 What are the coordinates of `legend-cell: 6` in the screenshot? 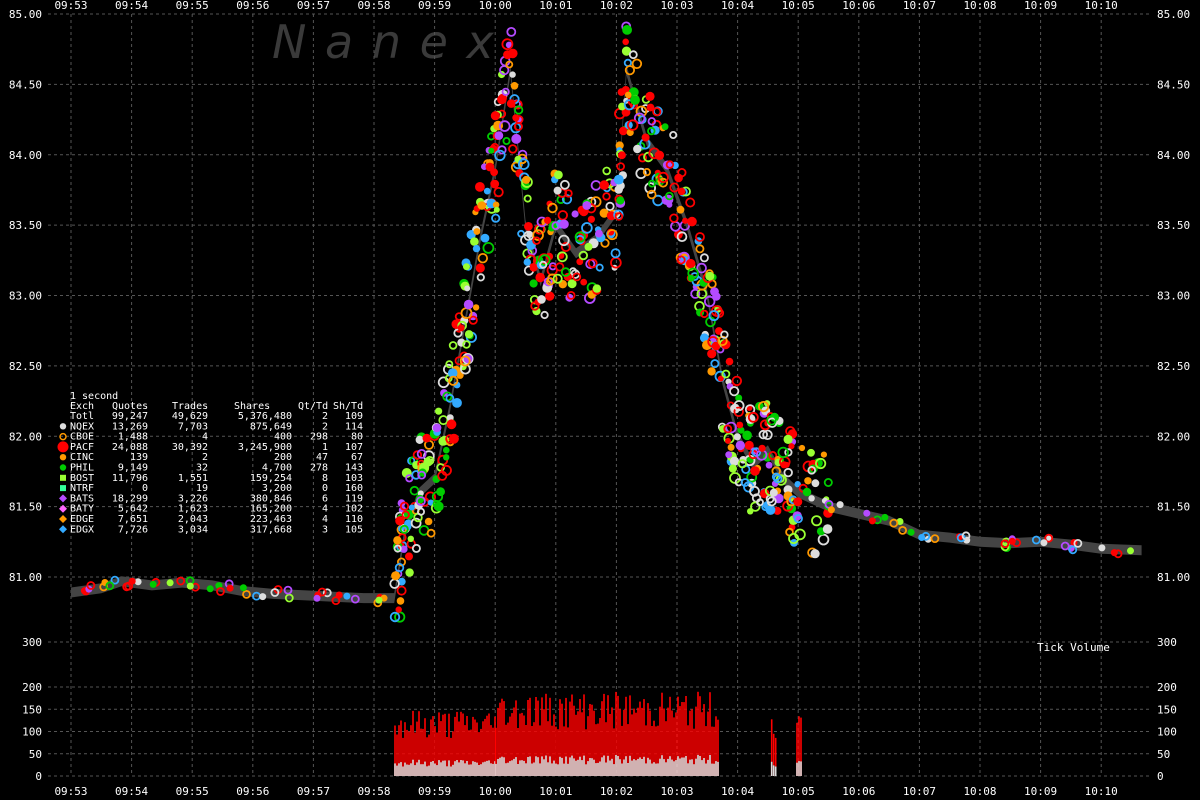 It's located at (325, 498).